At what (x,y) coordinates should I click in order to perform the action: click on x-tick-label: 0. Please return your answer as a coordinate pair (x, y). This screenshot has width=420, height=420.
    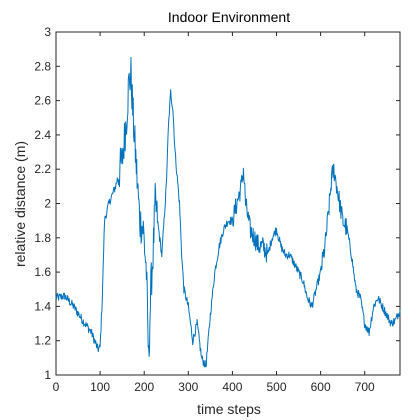
    Looking at the image, I should click on (56, 387).